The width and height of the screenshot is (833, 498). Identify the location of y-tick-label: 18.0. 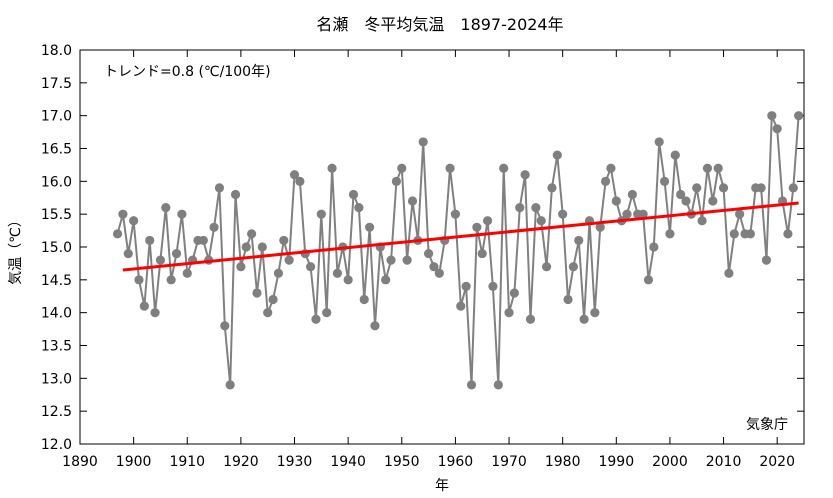
(56, 51).